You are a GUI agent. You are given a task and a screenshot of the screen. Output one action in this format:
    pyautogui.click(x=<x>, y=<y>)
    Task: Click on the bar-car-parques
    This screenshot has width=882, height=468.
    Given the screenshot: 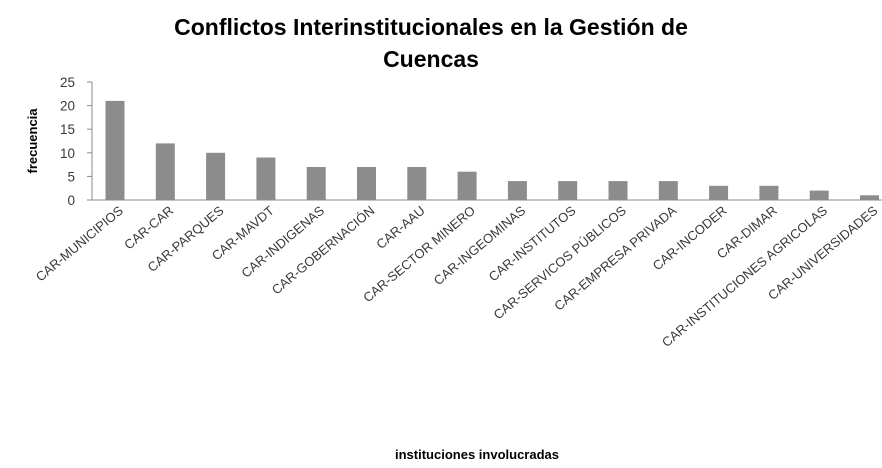 What is the action you would take?
    pyautogui.click(x=216, y=176)
    